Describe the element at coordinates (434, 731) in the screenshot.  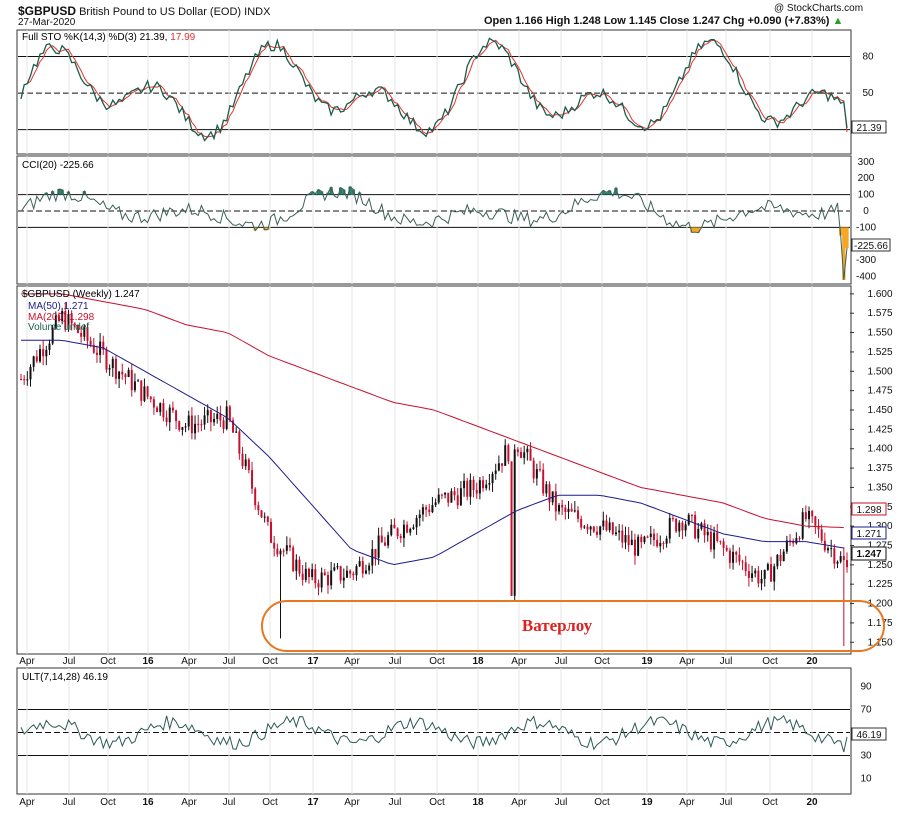
I see `ult-panel` at that location.